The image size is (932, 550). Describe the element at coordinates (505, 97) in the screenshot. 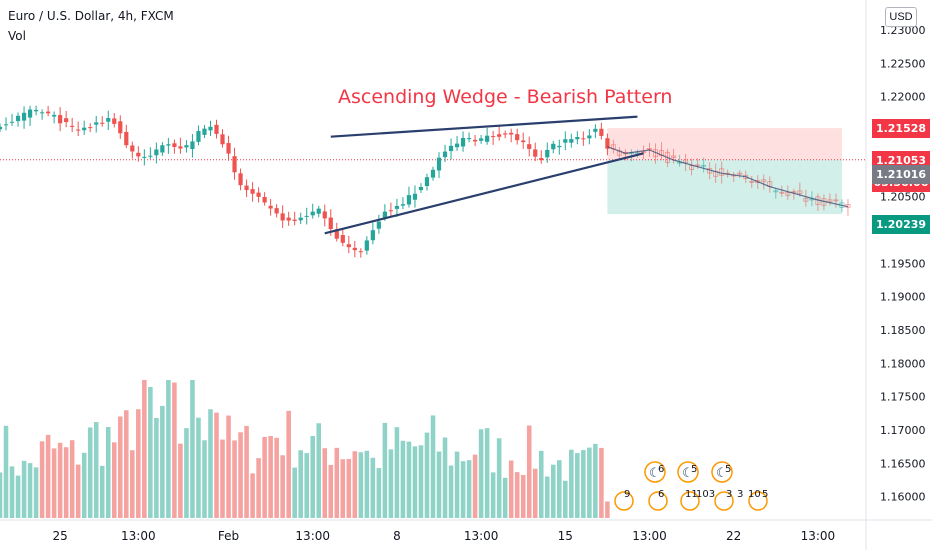

I see `pattern-annotation: Ascending Wedge - Bearish Pattern` at that location.